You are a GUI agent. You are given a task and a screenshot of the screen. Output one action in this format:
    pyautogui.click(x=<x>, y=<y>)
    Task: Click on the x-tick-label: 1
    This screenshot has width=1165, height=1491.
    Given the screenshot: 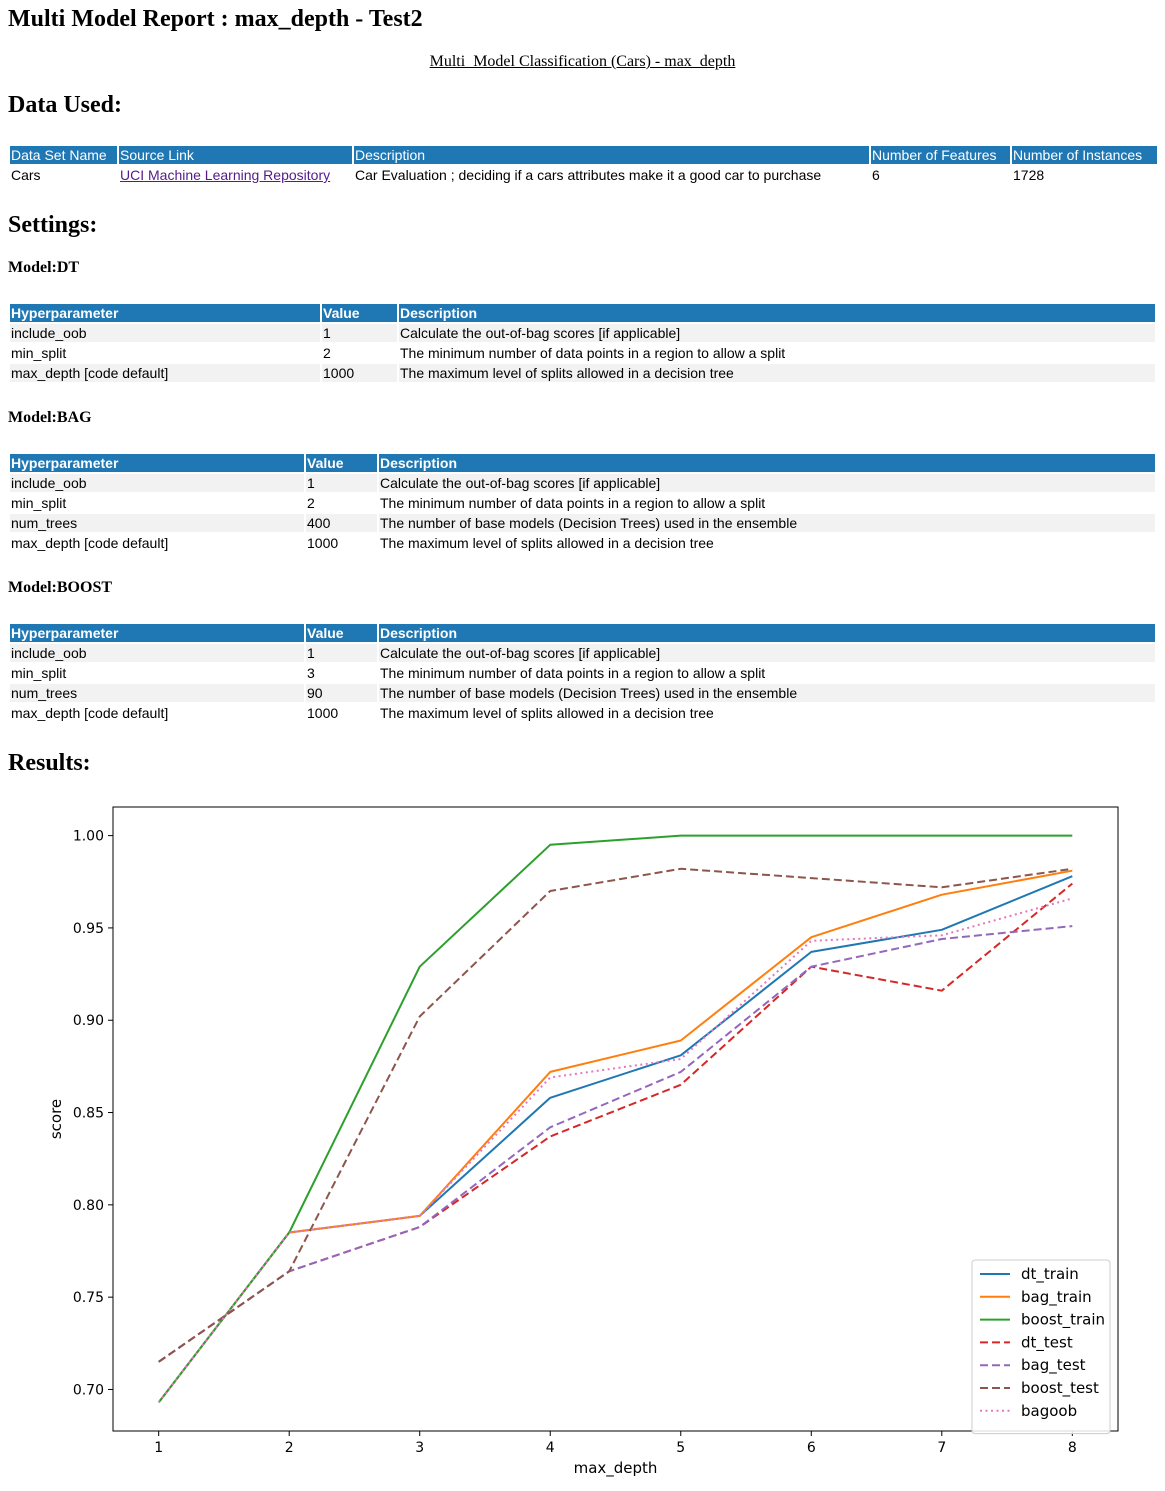 What is the action you would take?
    pyautogui.click(x=158, y=1448)
    